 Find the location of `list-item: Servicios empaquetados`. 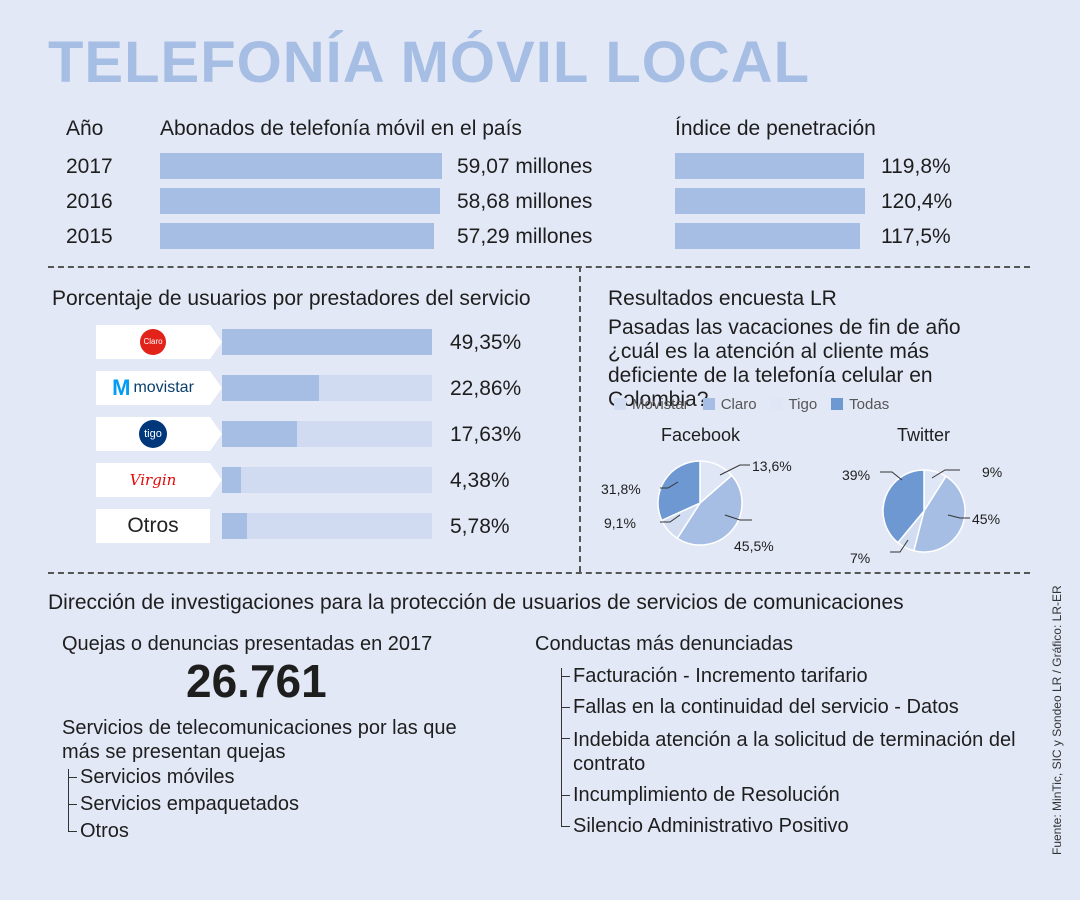

list-item: Servicios empaquetados is located at coordinates (190, 804).